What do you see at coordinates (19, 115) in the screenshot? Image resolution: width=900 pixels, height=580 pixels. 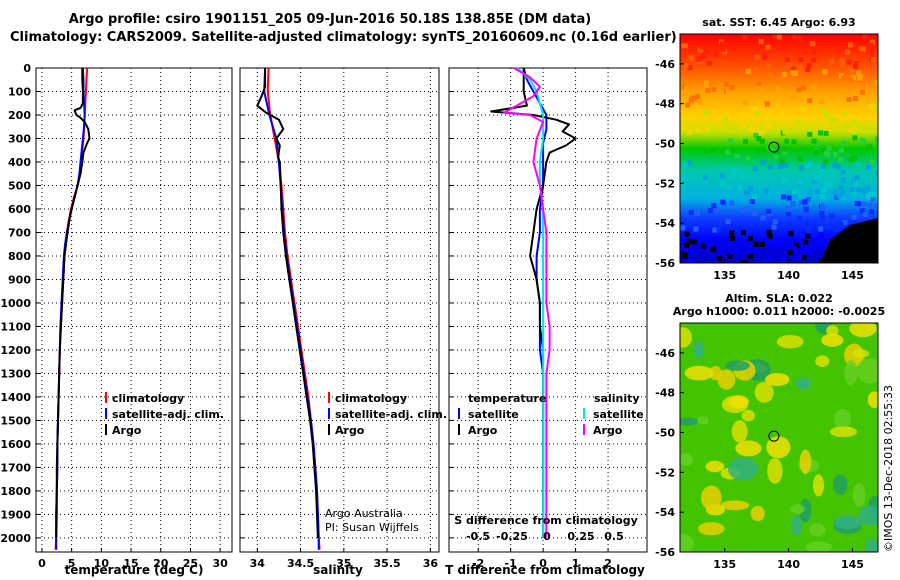 I see `y-tick-label: 200` at bounding box center [19, 115].